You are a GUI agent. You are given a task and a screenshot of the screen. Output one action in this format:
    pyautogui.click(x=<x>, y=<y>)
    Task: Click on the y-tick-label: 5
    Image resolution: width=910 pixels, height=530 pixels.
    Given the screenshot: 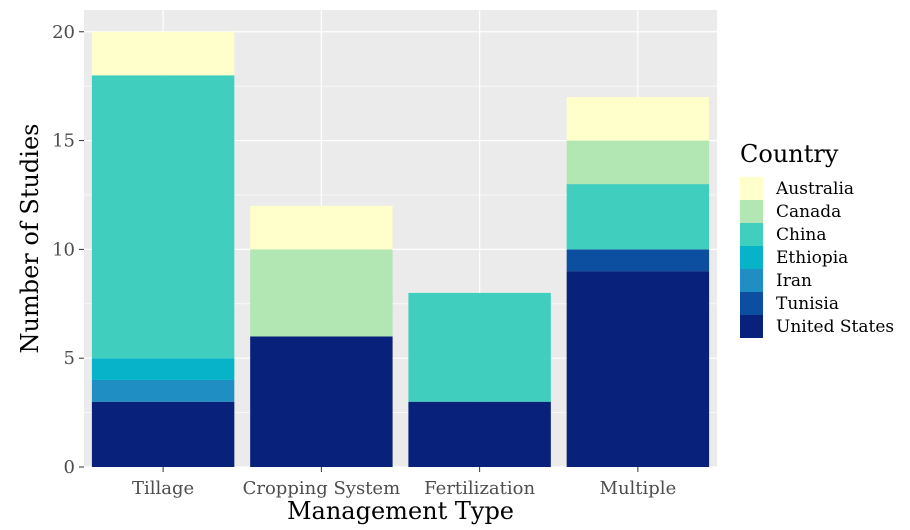 What is the action you would take?
    pyautogui.click(x=69, y=358)
    